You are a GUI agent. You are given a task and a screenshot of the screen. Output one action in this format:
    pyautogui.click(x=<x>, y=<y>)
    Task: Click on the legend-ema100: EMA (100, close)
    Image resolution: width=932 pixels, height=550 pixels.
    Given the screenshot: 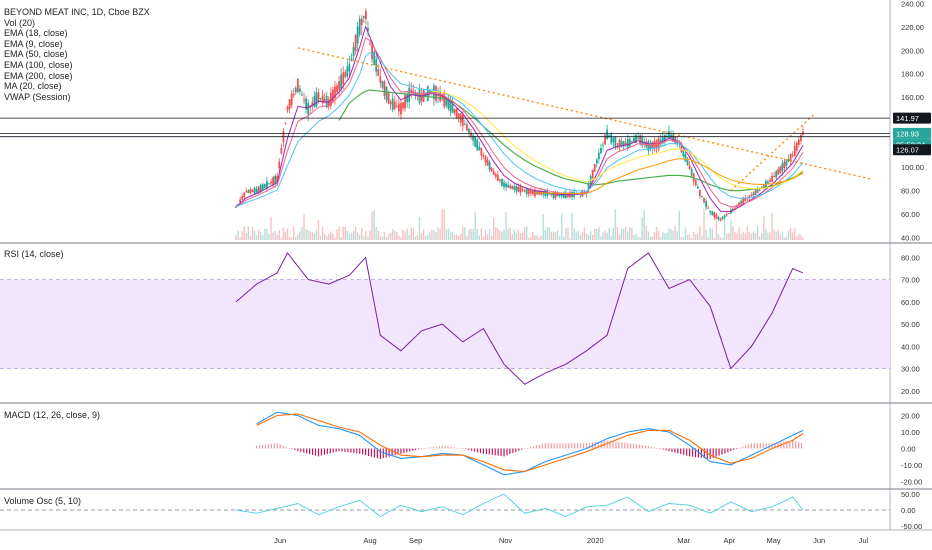 What is the action you would take?
    pyautogui.click(x=38, y=64)
    